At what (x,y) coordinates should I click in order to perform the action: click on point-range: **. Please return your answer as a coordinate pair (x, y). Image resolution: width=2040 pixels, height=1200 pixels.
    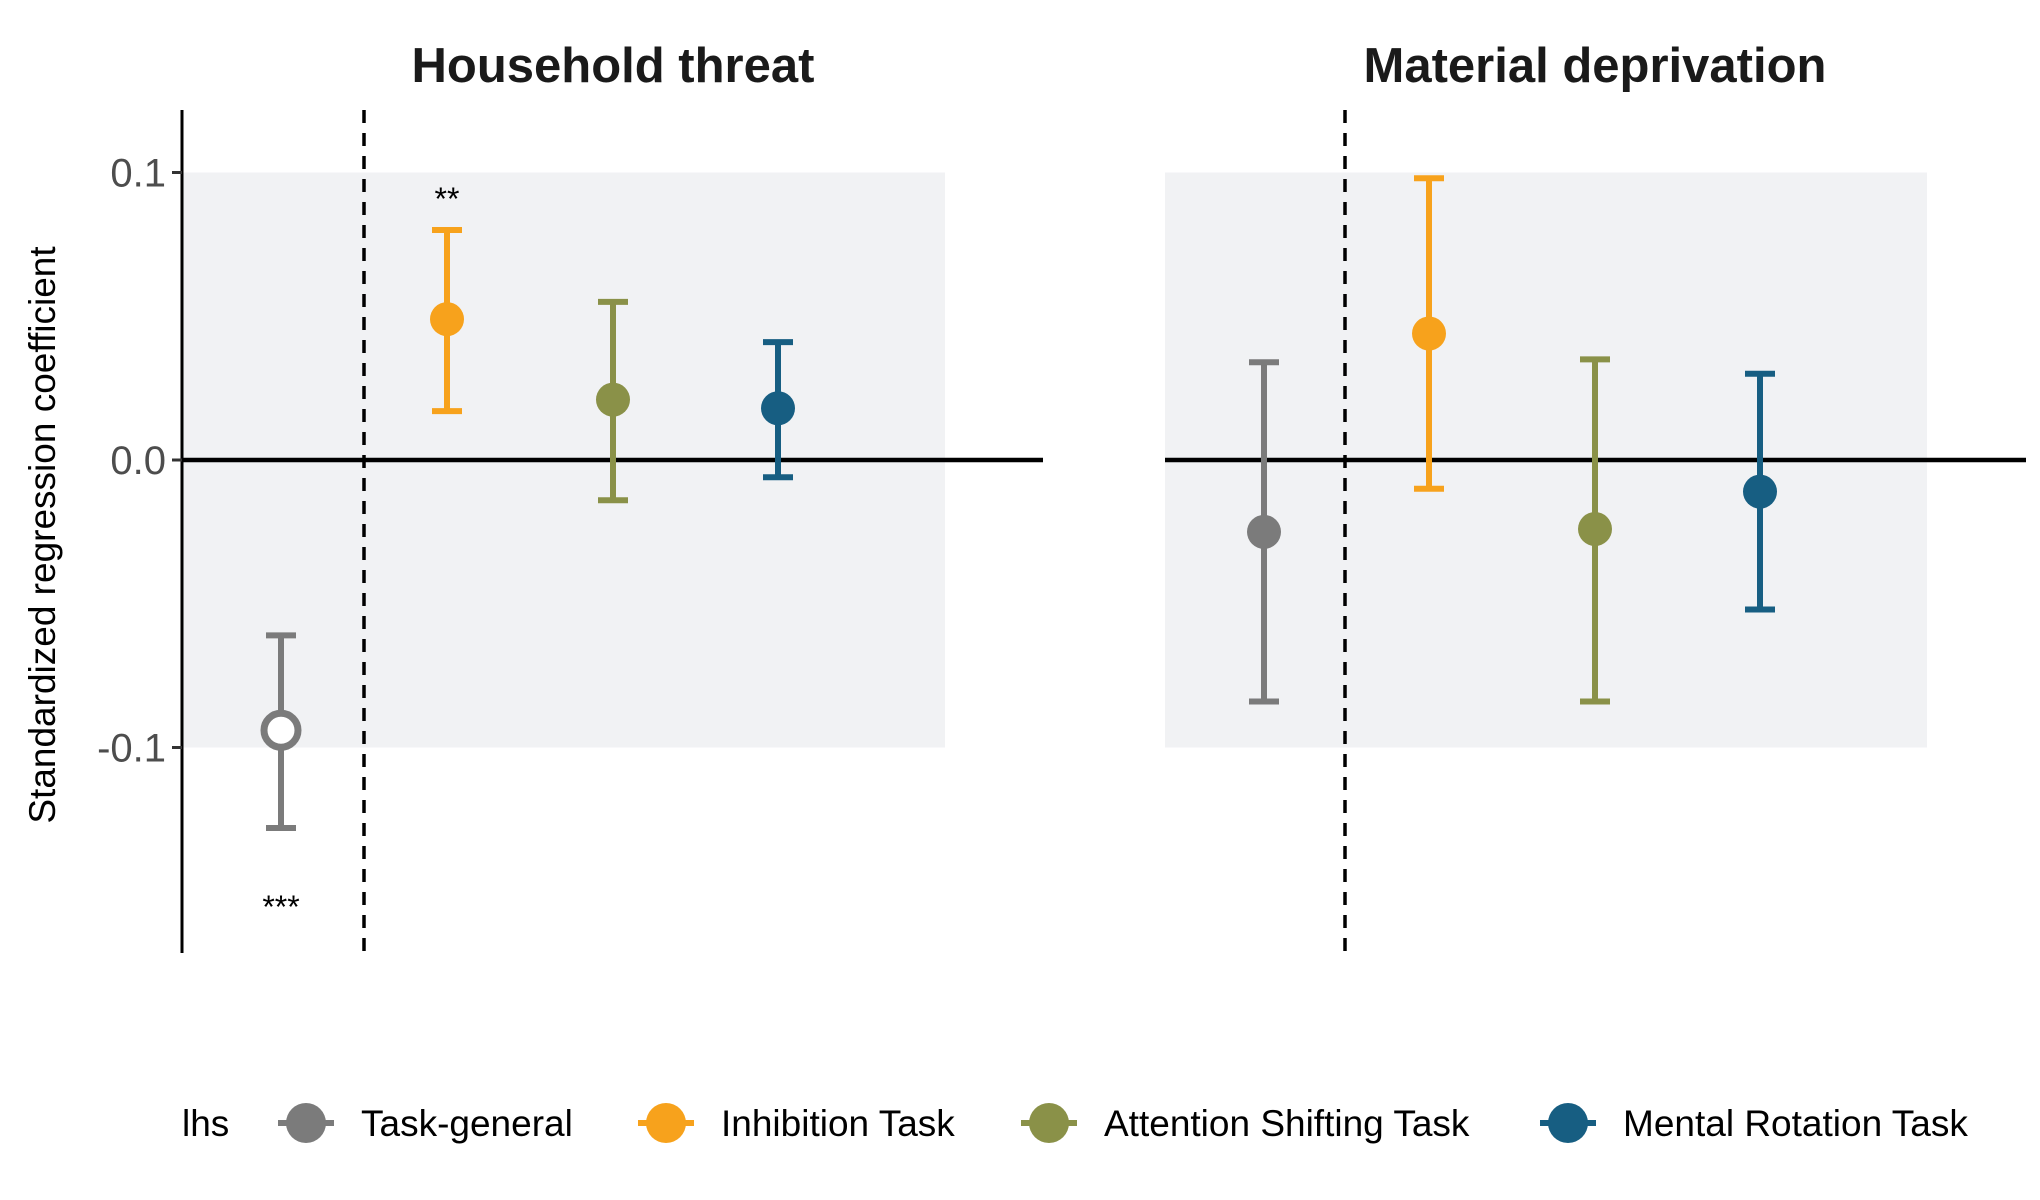
    Looking at the image, I should click on (447, 298).